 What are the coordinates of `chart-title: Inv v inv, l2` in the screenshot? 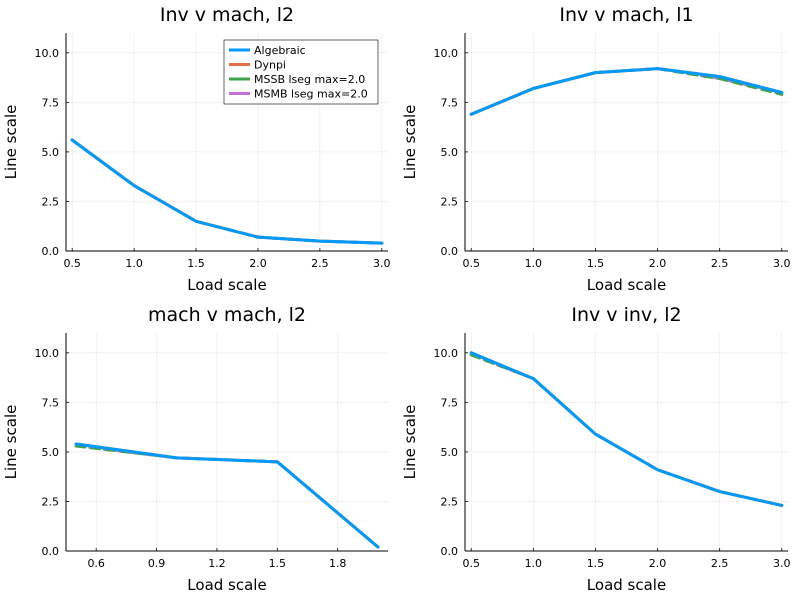 It's located at (626, 315).